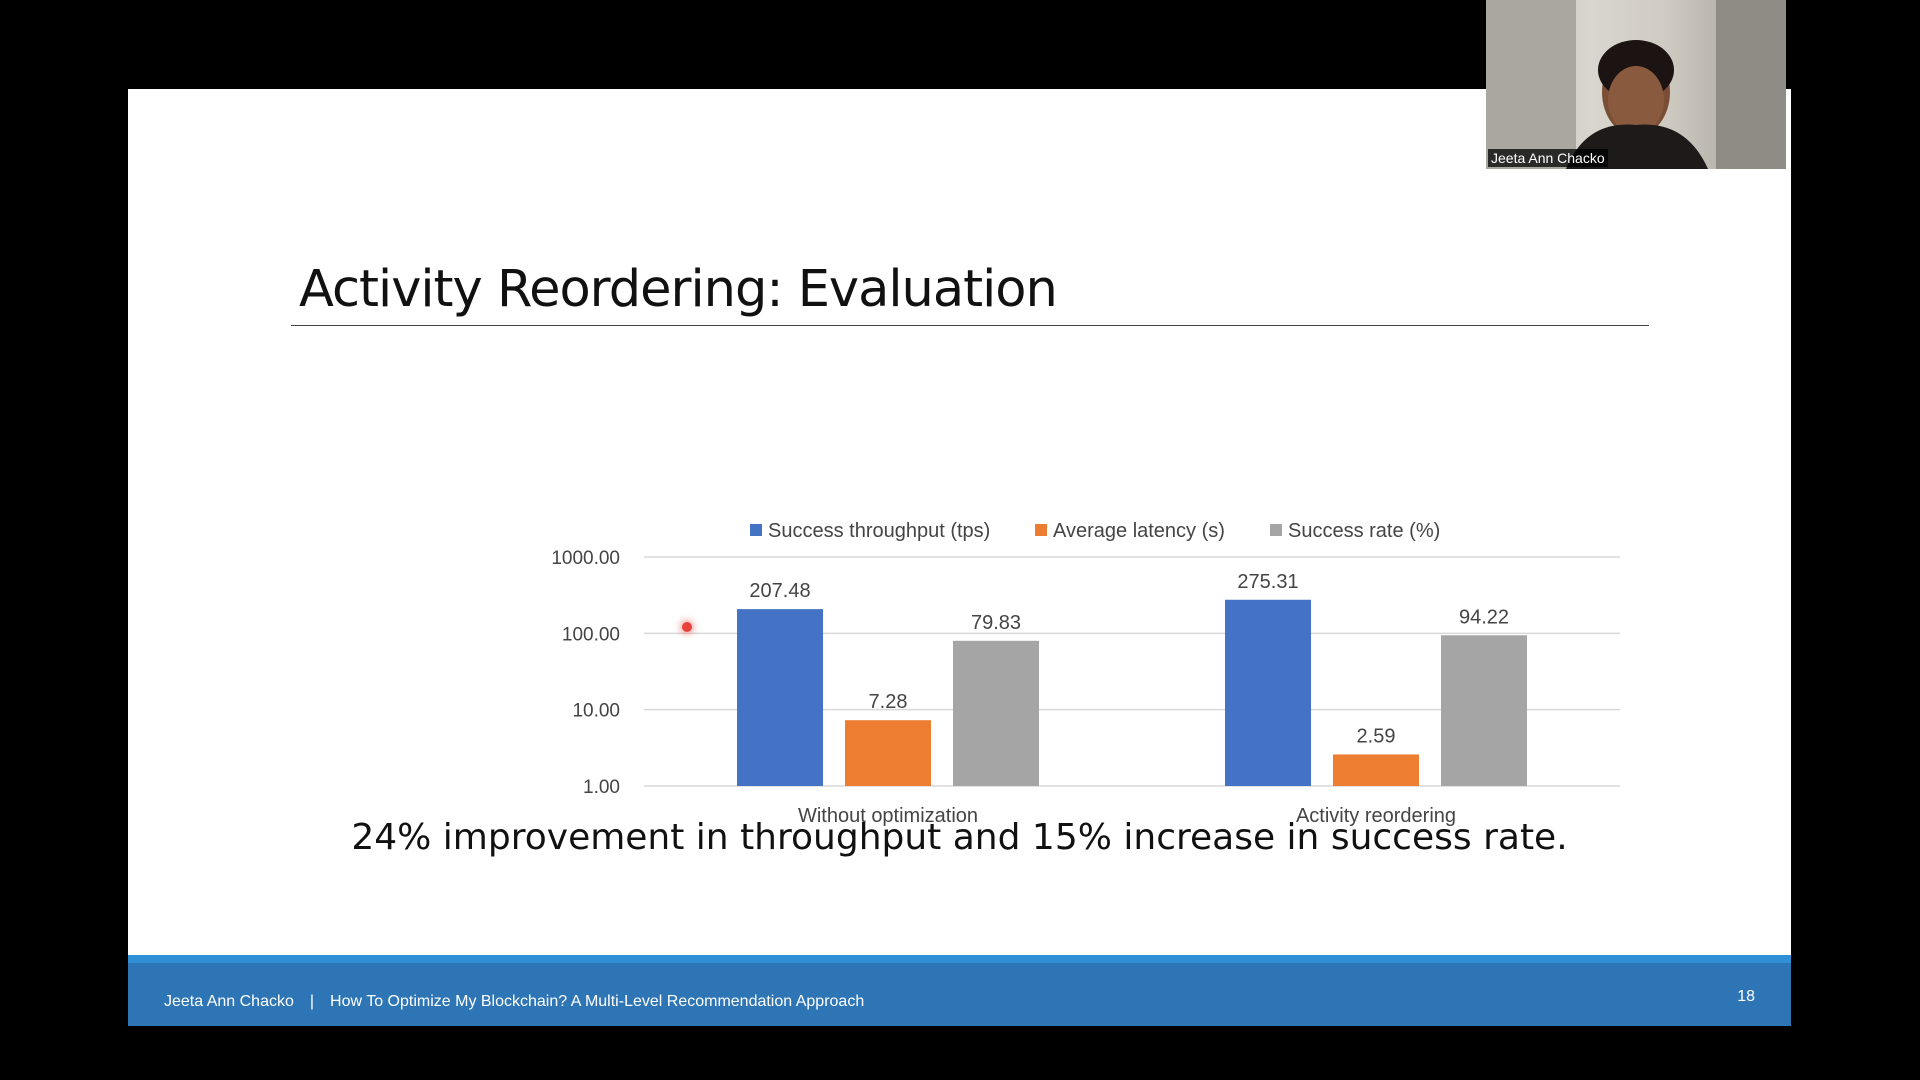  I want to click on y-tick-label: 100.00, so click(591, 634).